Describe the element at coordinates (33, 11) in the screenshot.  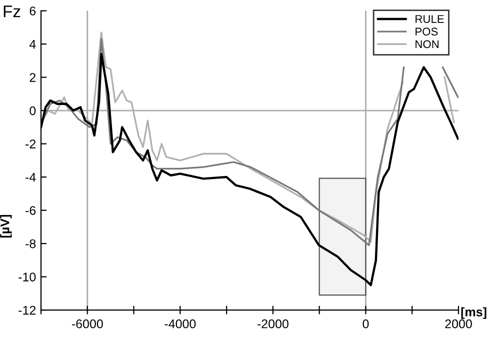
I see `y-tick-label: 6` at that location.